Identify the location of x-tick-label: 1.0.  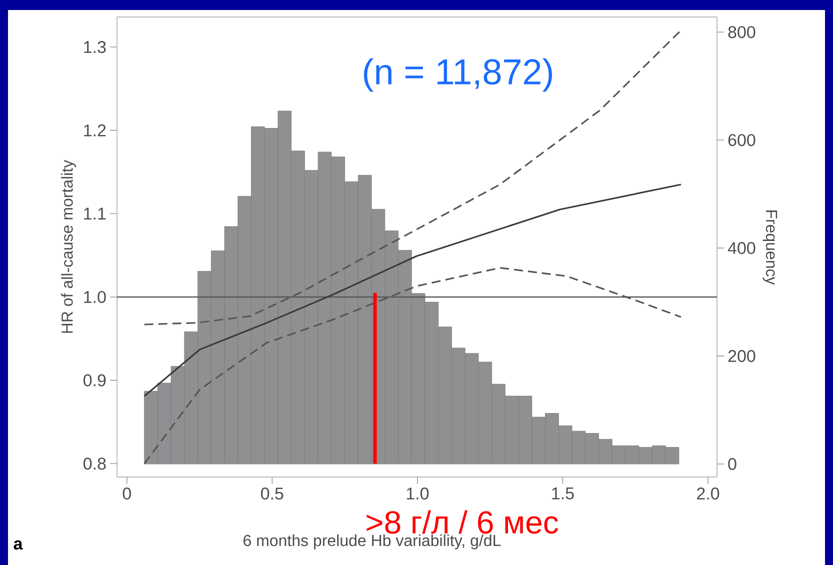
(417, 494).